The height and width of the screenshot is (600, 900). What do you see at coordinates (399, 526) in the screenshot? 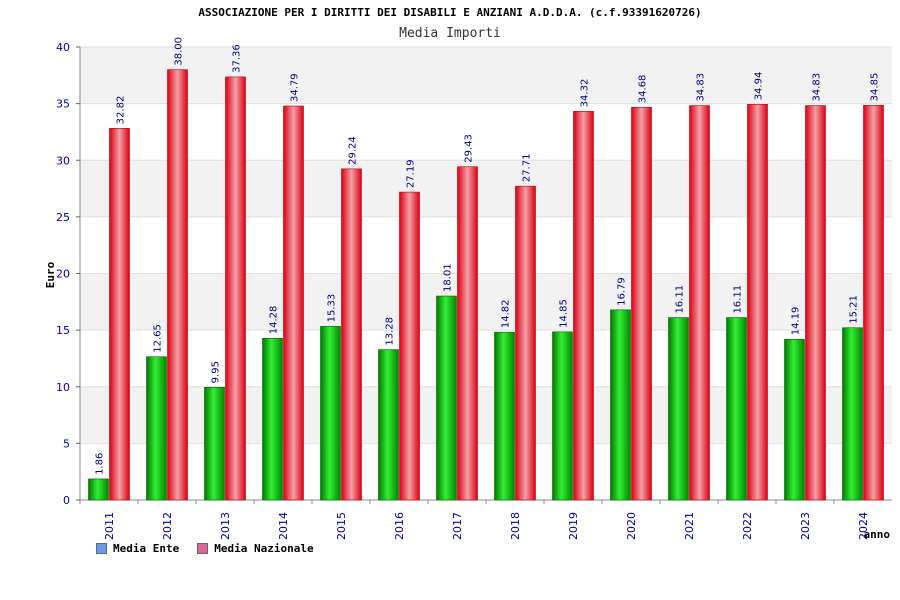
I see `x-tick-label: 2016` at bounding box center [399, 526].